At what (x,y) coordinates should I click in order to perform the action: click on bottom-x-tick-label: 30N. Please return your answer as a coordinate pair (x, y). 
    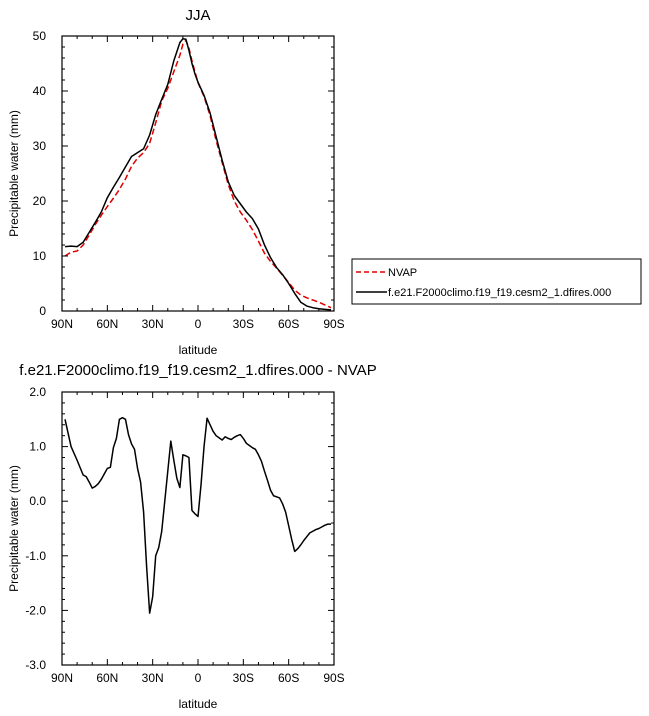
    Looking at the image, I should click on (153, 678).